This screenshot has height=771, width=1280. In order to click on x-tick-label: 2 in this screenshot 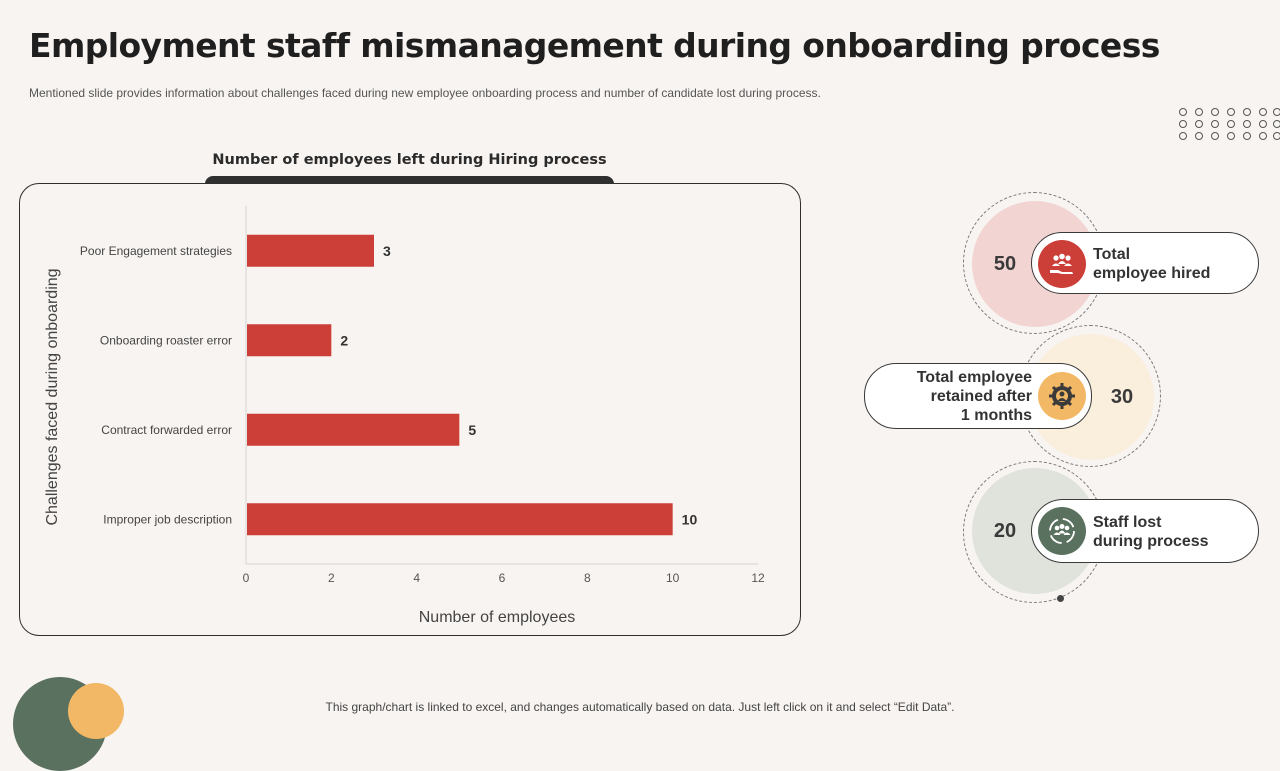, I will do `click(331, 578)`.